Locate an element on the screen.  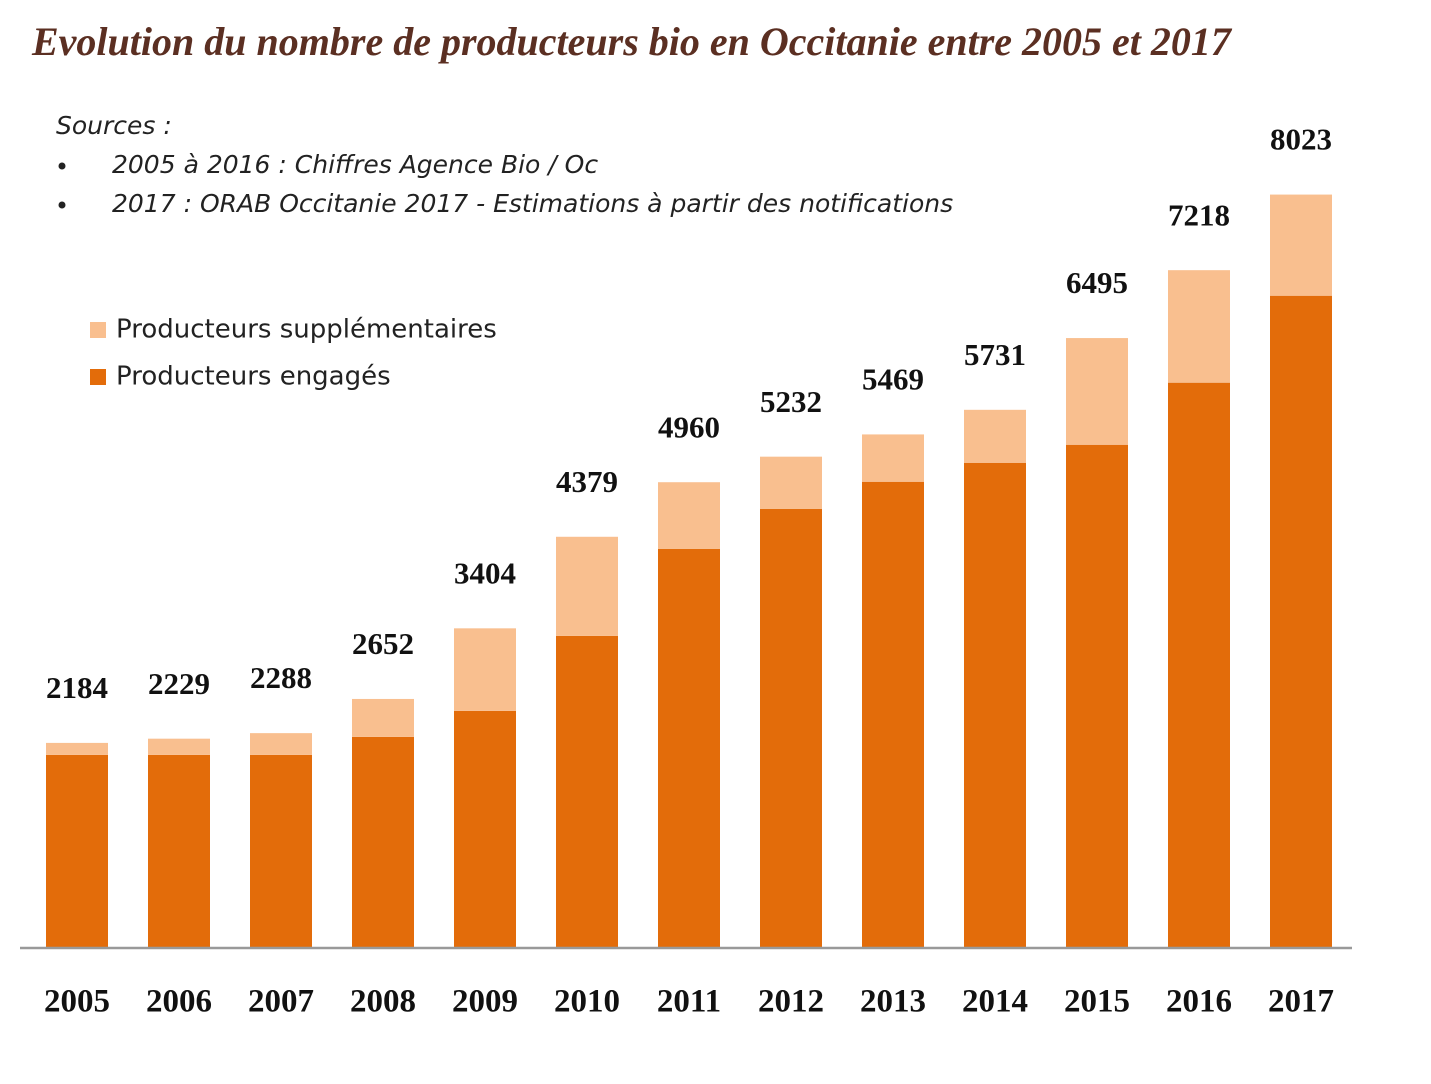
x-tick-label: 2007 is located at coordinates (281, 1002).